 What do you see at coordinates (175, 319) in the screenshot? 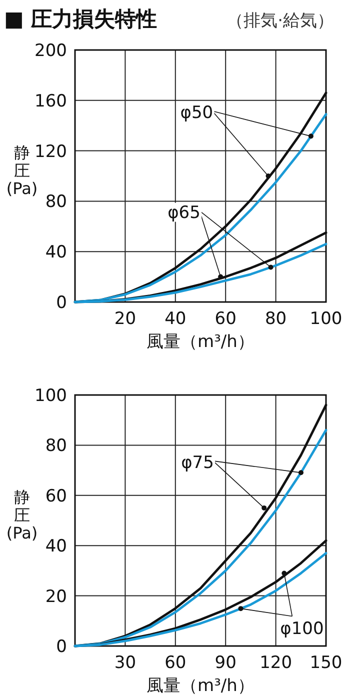
I see `x-tick-label: 40` at bounding box center [175, 319].